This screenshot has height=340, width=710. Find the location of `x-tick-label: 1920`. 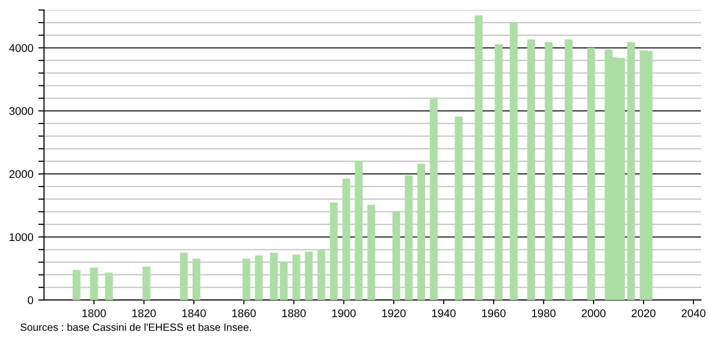

x-tick-label: 1920 is located at coordinates (394, 313).